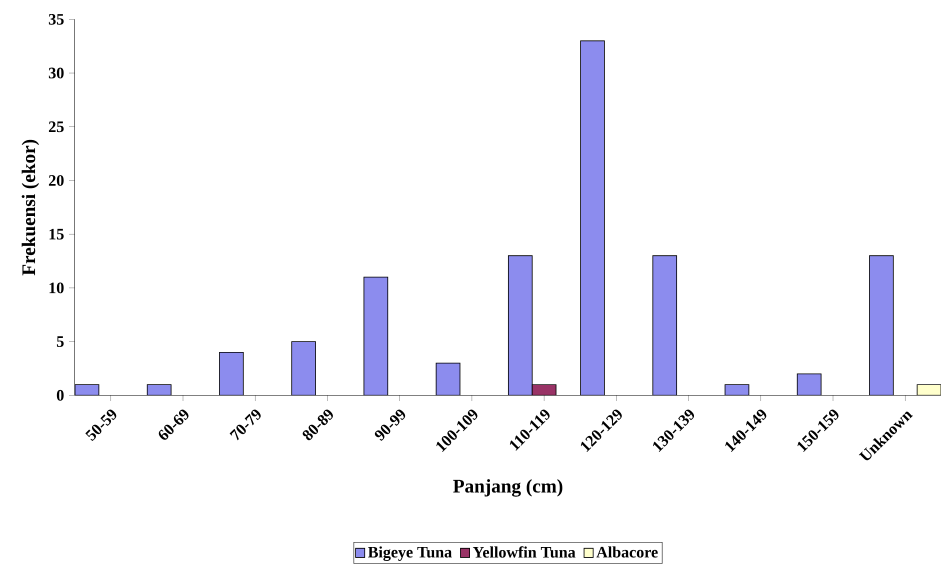 The height and width of the screenshot is (578, 941). I want to click on y-tick-label: 30, so click(56, 73).